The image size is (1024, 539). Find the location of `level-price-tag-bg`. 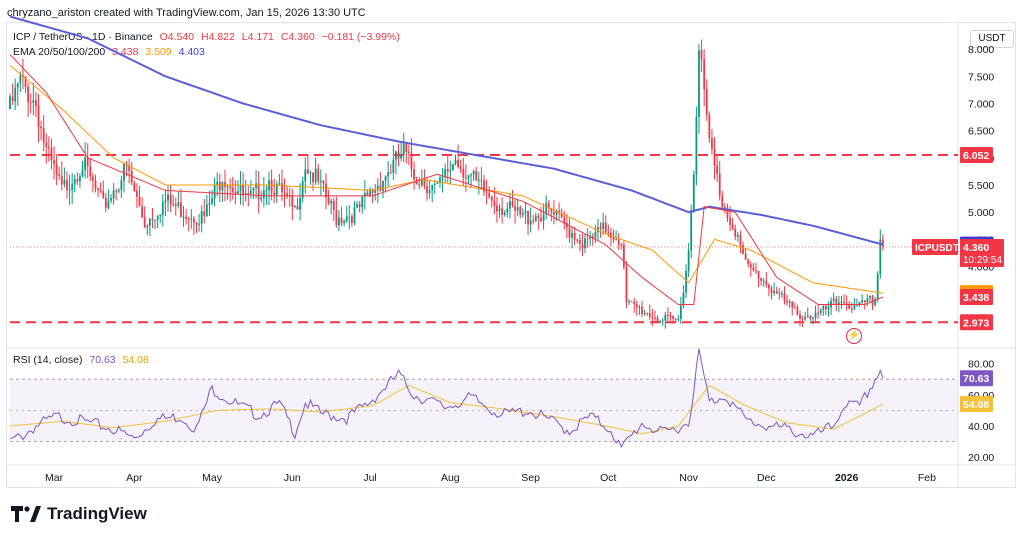

level-price-tag-bg is located at coordinates (976, 155).